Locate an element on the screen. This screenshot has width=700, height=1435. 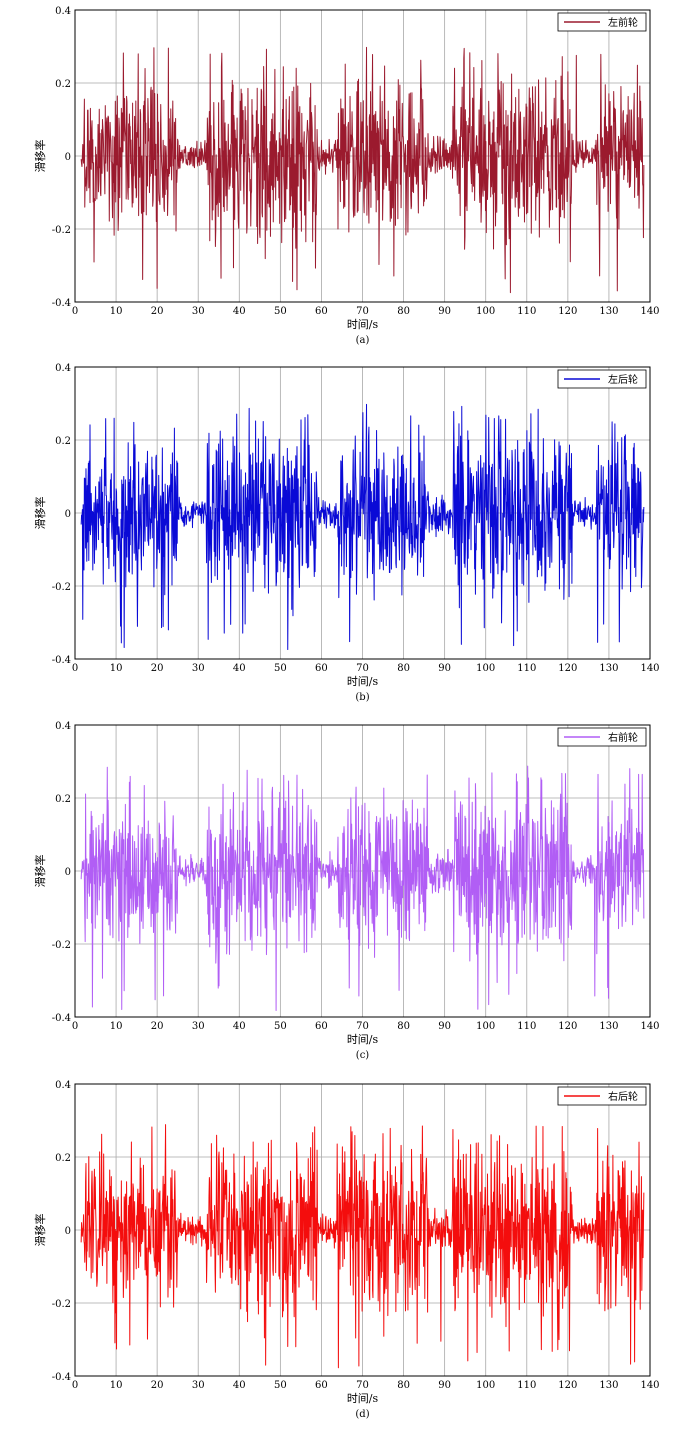
panel-caption: (a) is located at coordinates (363, 340).